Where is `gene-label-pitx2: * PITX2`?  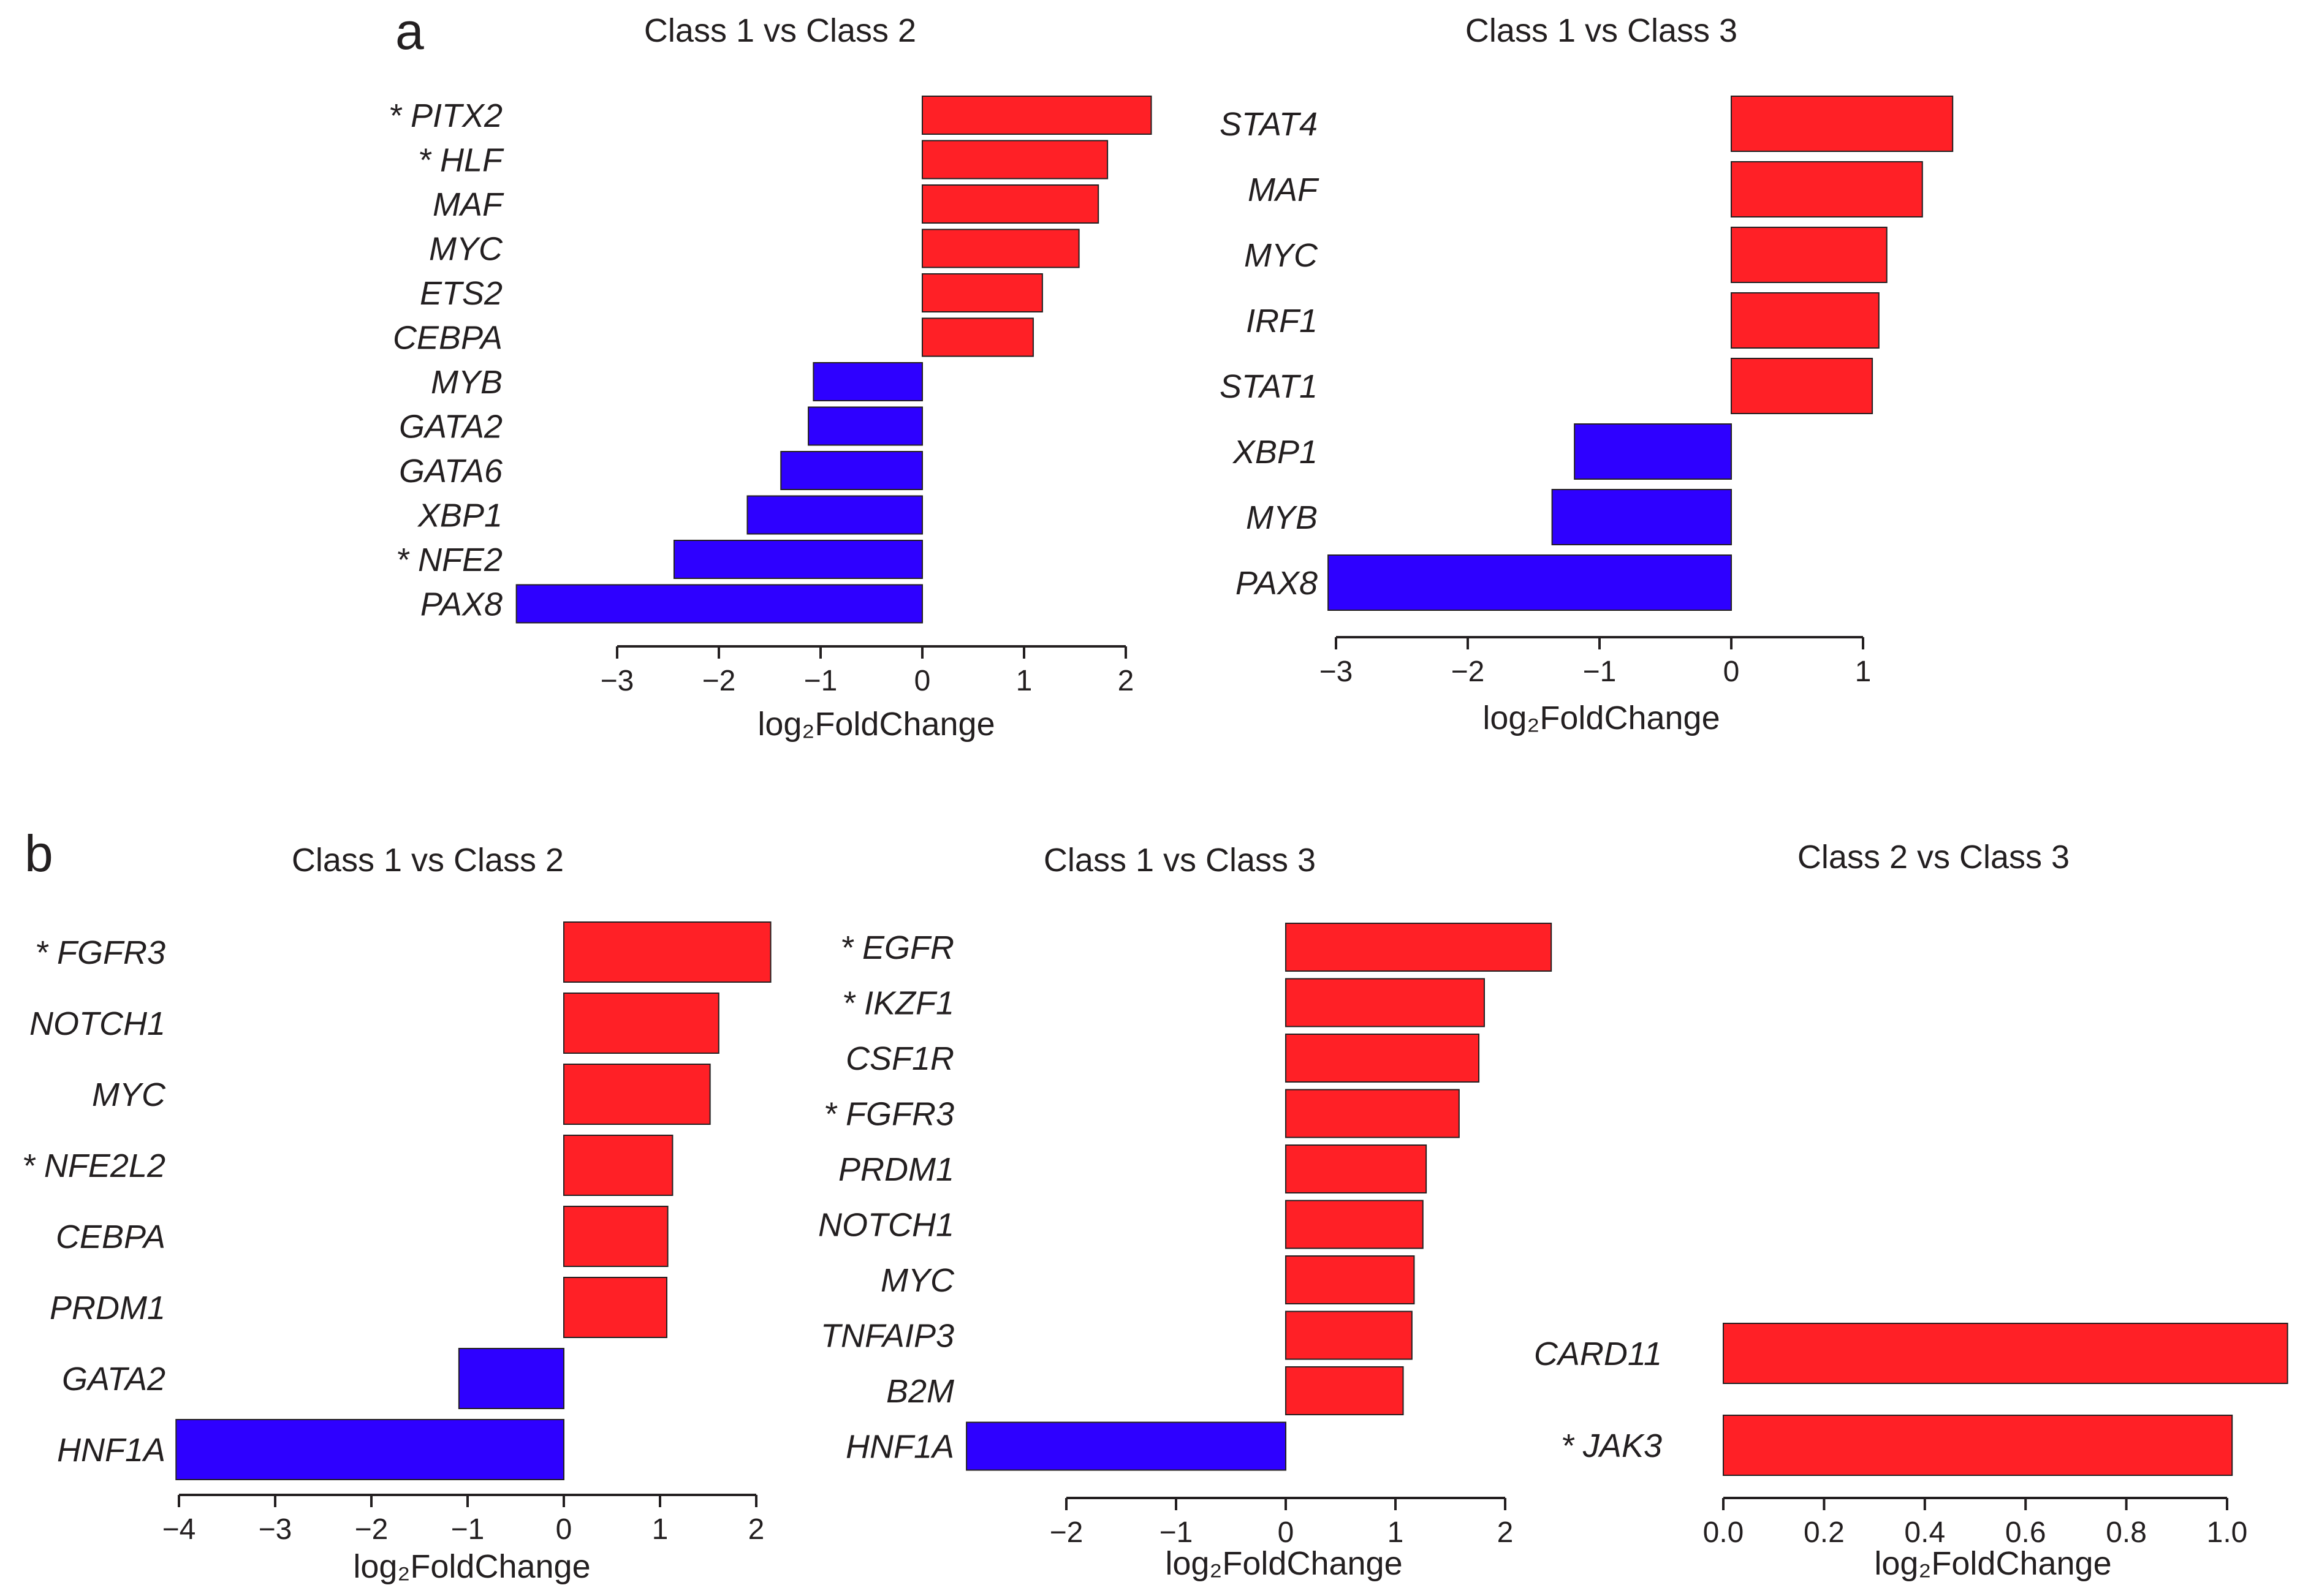
gene-label-pitx2: * PITX2 is located at coordinates (446, 115).